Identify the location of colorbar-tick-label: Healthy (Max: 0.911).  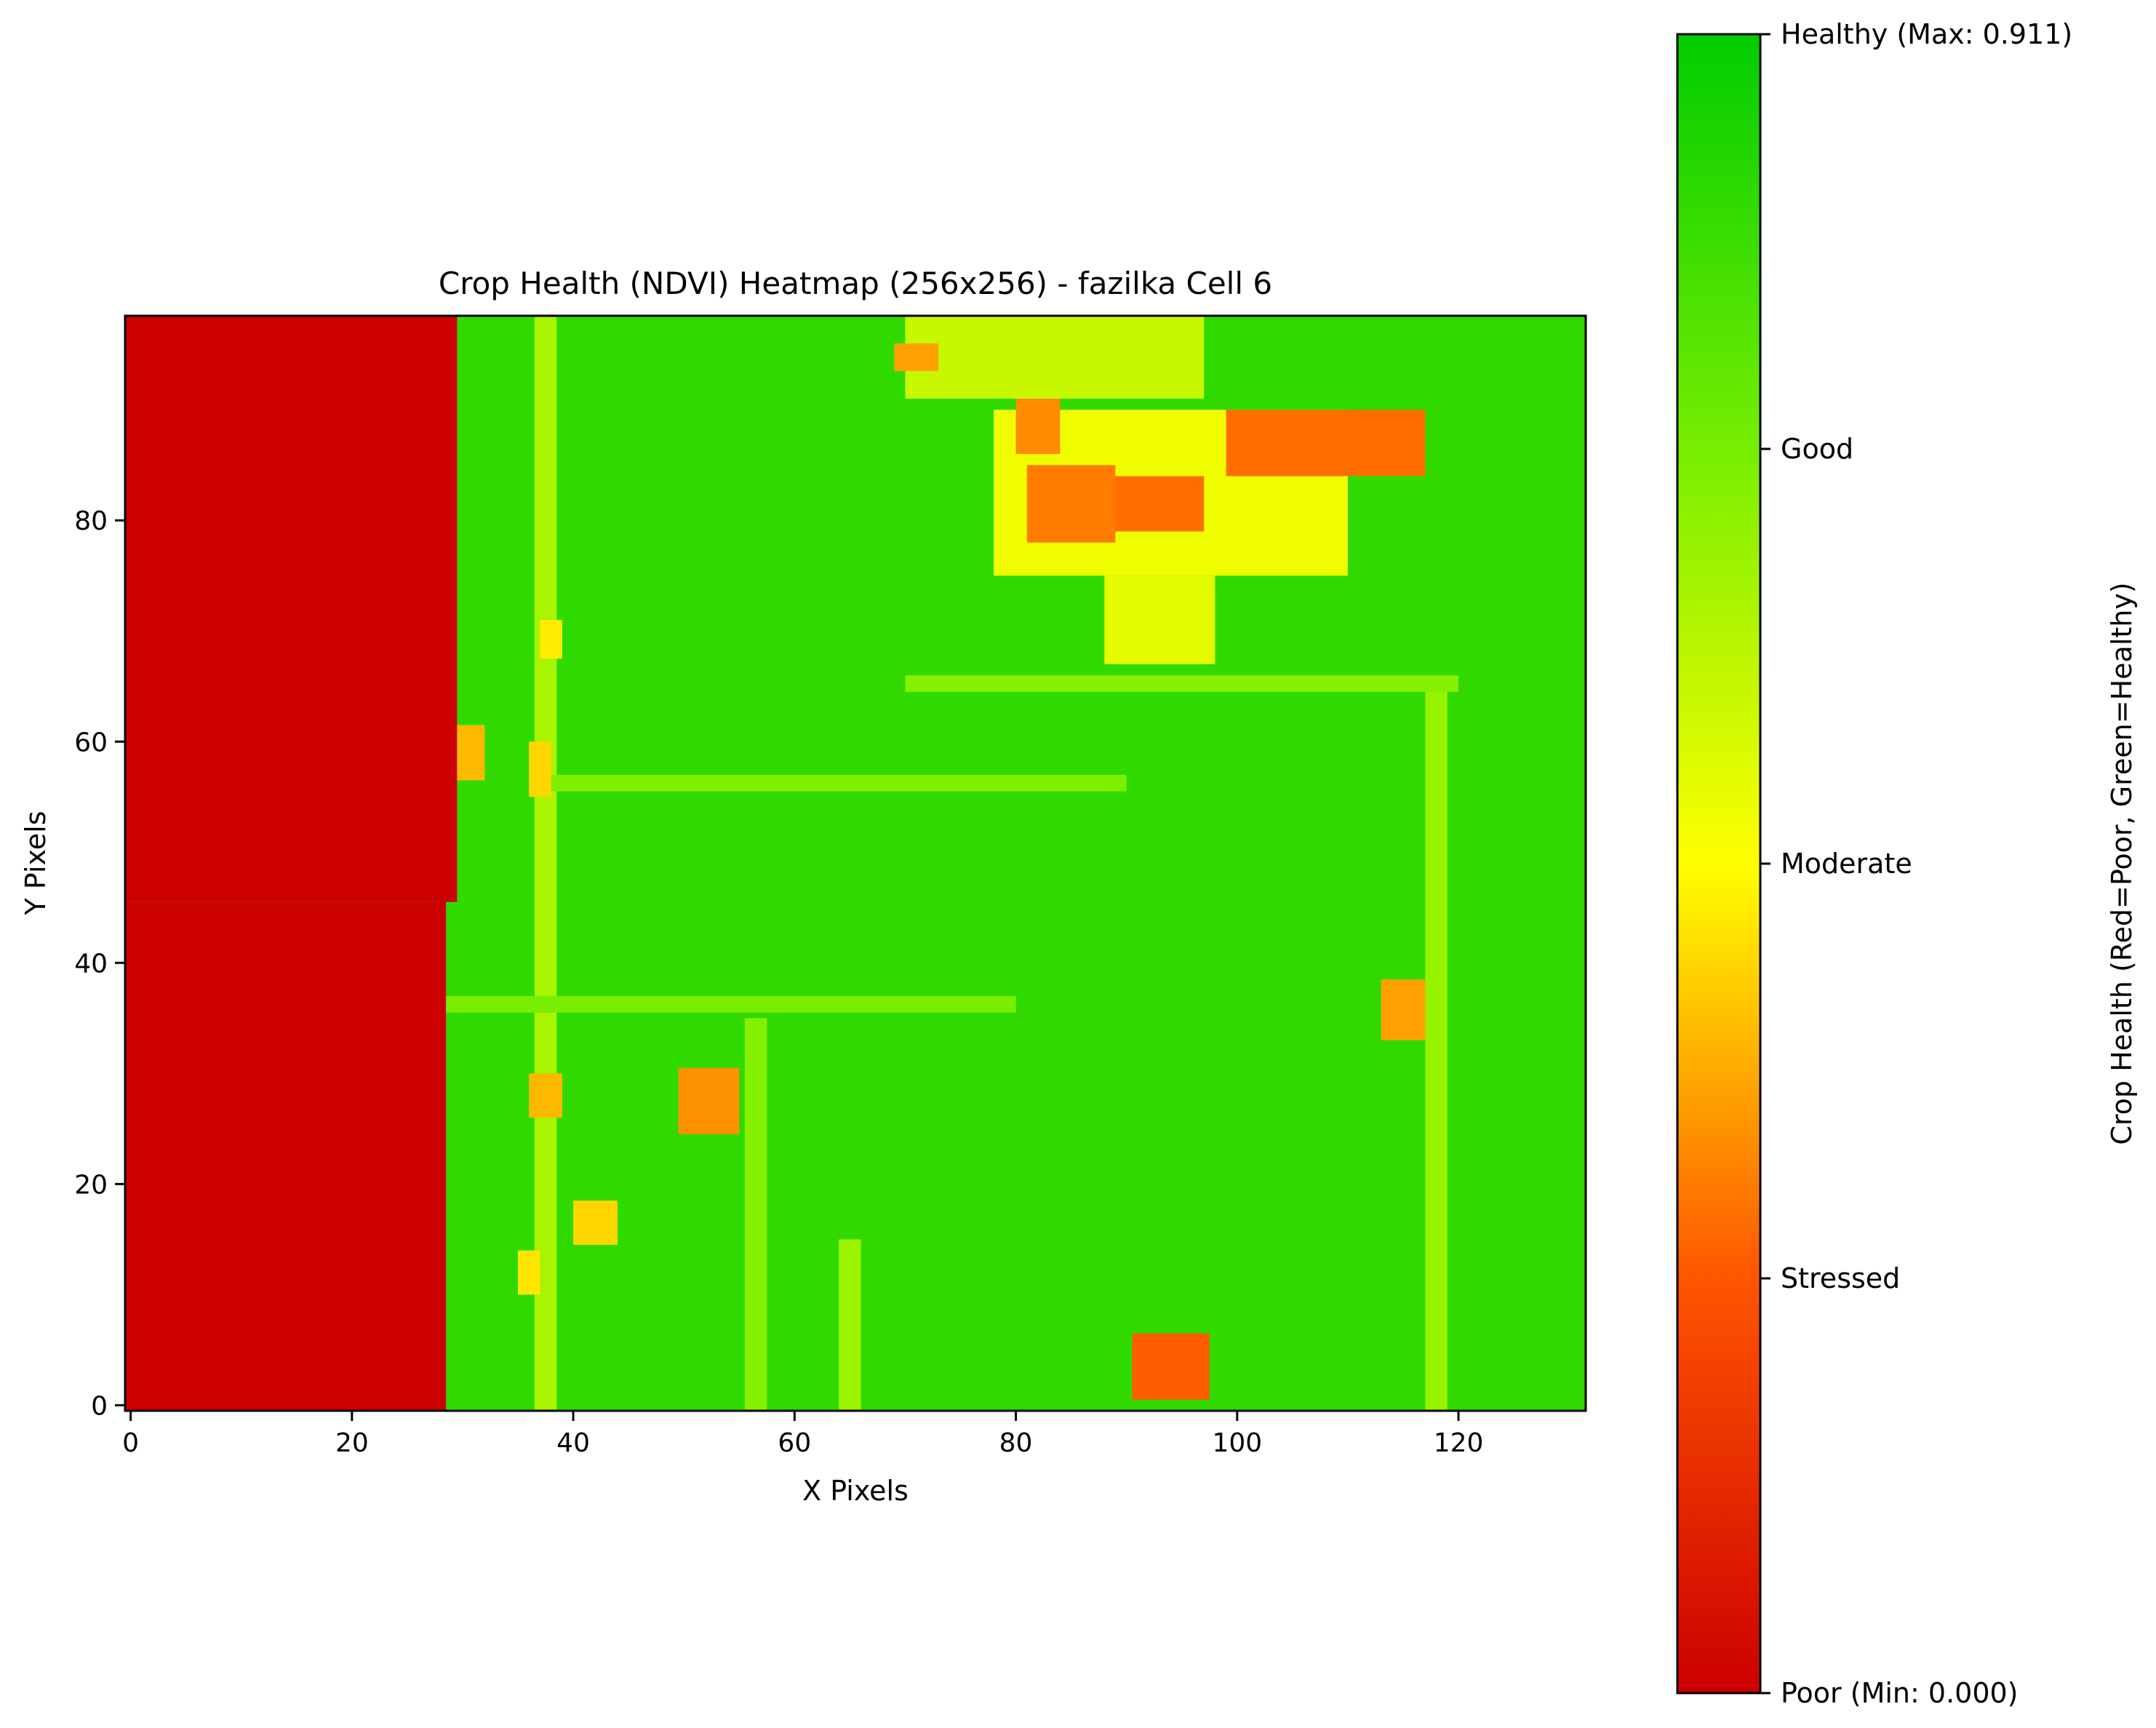
(1926, 34).